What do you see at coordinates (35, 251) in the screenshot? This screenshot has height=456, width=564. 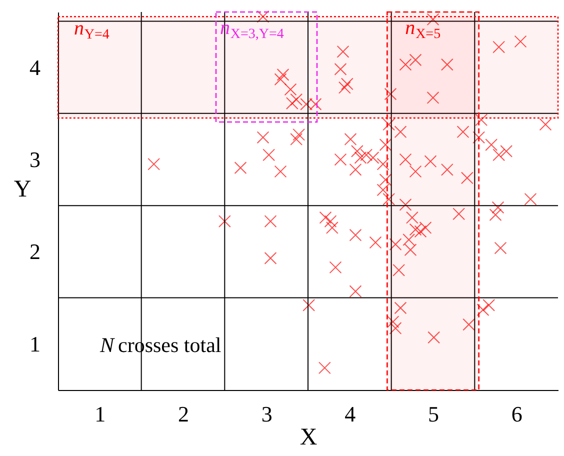 I see `y-tick-label: 2` at bounding box center [35, 251].